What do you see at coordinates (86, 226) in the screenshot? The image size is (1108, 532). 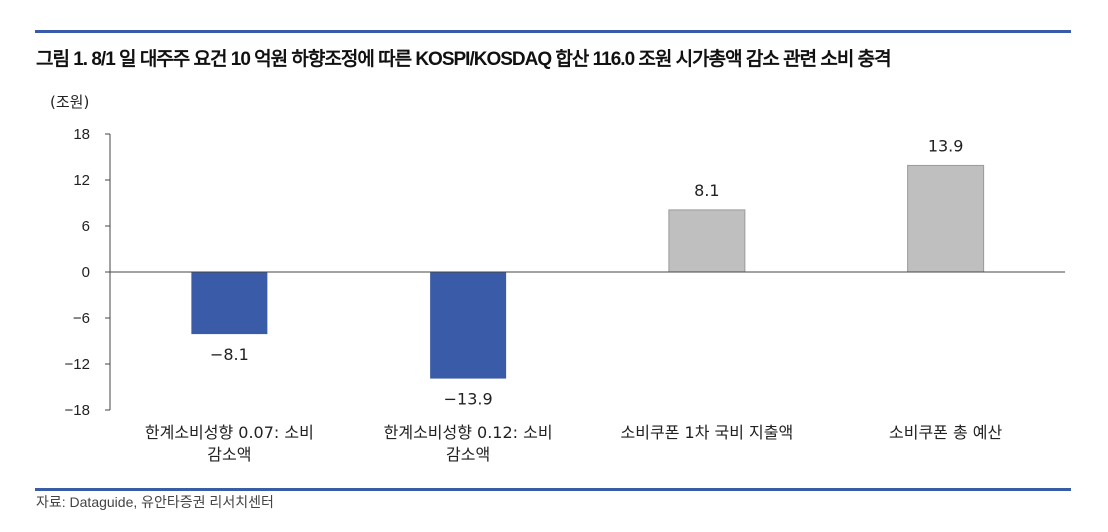 I see `y-tick-label: 6` at bounding box center [86, 226].